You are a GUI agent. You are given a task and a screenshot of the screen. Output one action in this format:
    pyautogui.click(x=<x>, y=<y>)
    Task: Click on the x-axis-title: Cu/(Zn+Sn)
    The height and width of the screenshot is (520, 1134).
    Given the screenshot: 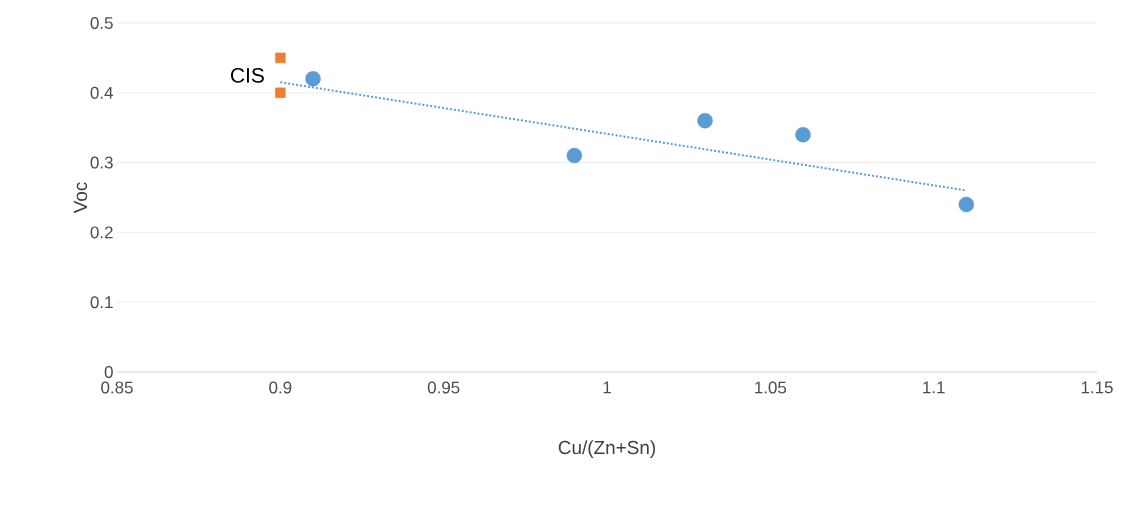 What is the action you would take?
    pyautogui.click(x=607, y=449)
    